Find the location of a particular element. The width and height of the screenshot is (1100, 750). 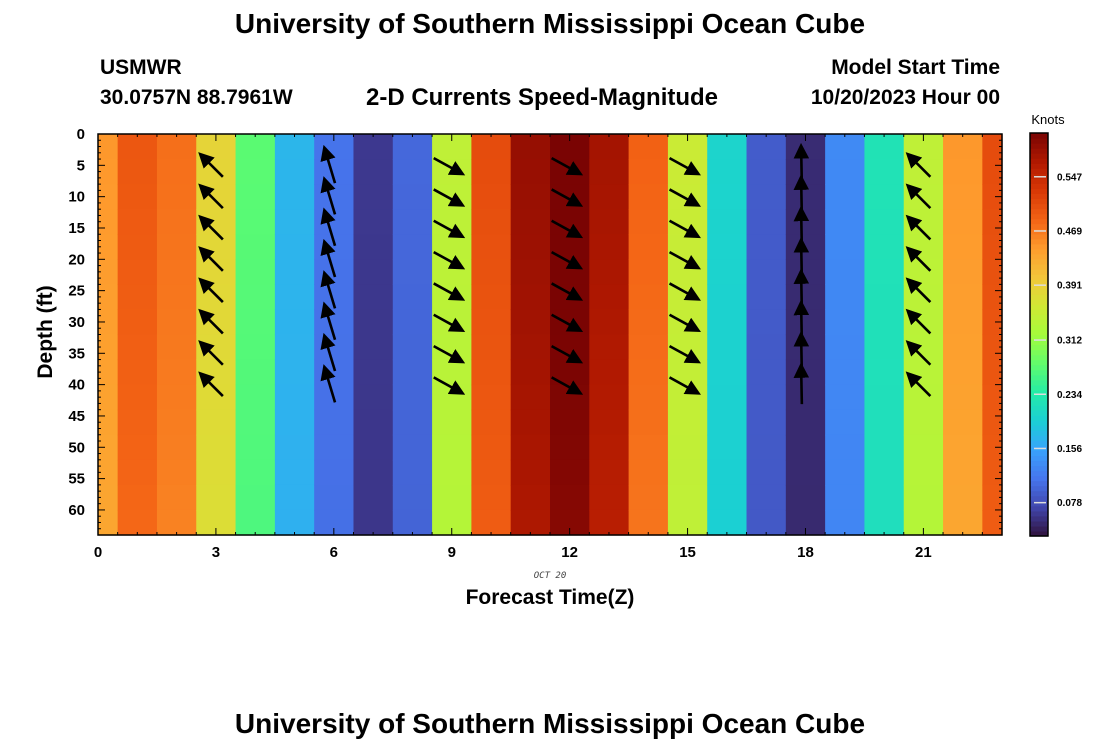

model-start-label: Model Start Time is located at coordinates (915, 67).